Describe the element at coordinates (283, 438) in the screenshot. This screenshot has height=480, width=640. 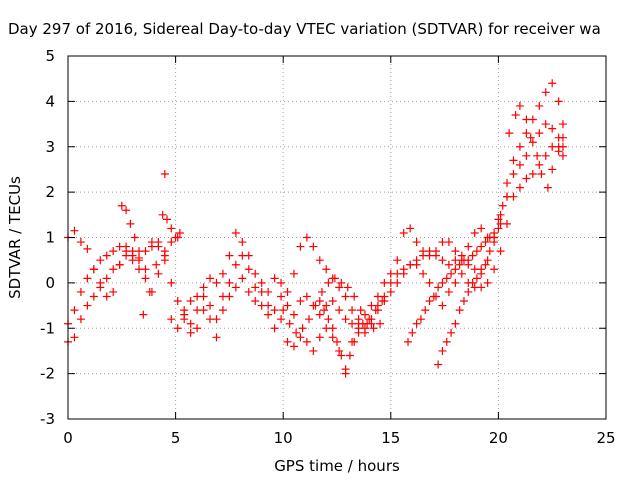
I see `x-tick-label: 10` at that location.